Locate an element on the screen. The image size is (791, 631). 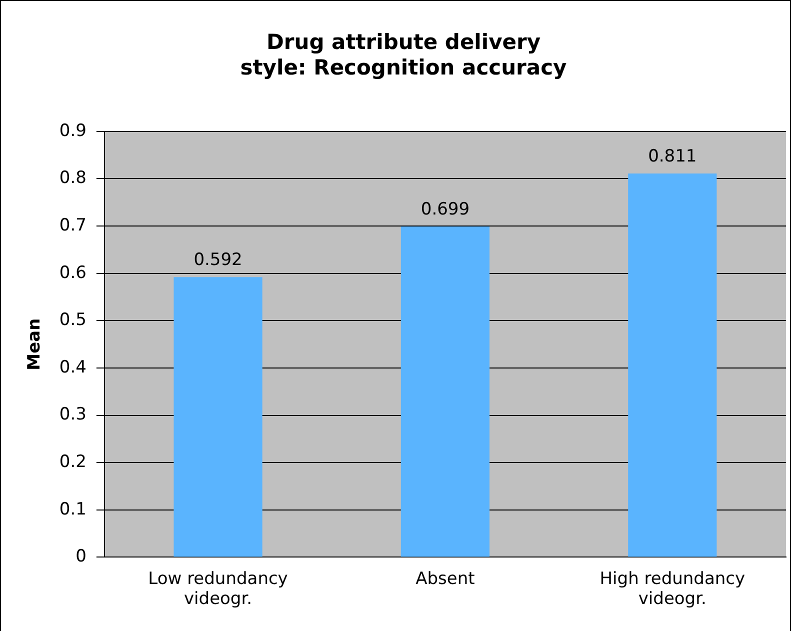
data-label: 0.699 is located at coordinates (445, 209).